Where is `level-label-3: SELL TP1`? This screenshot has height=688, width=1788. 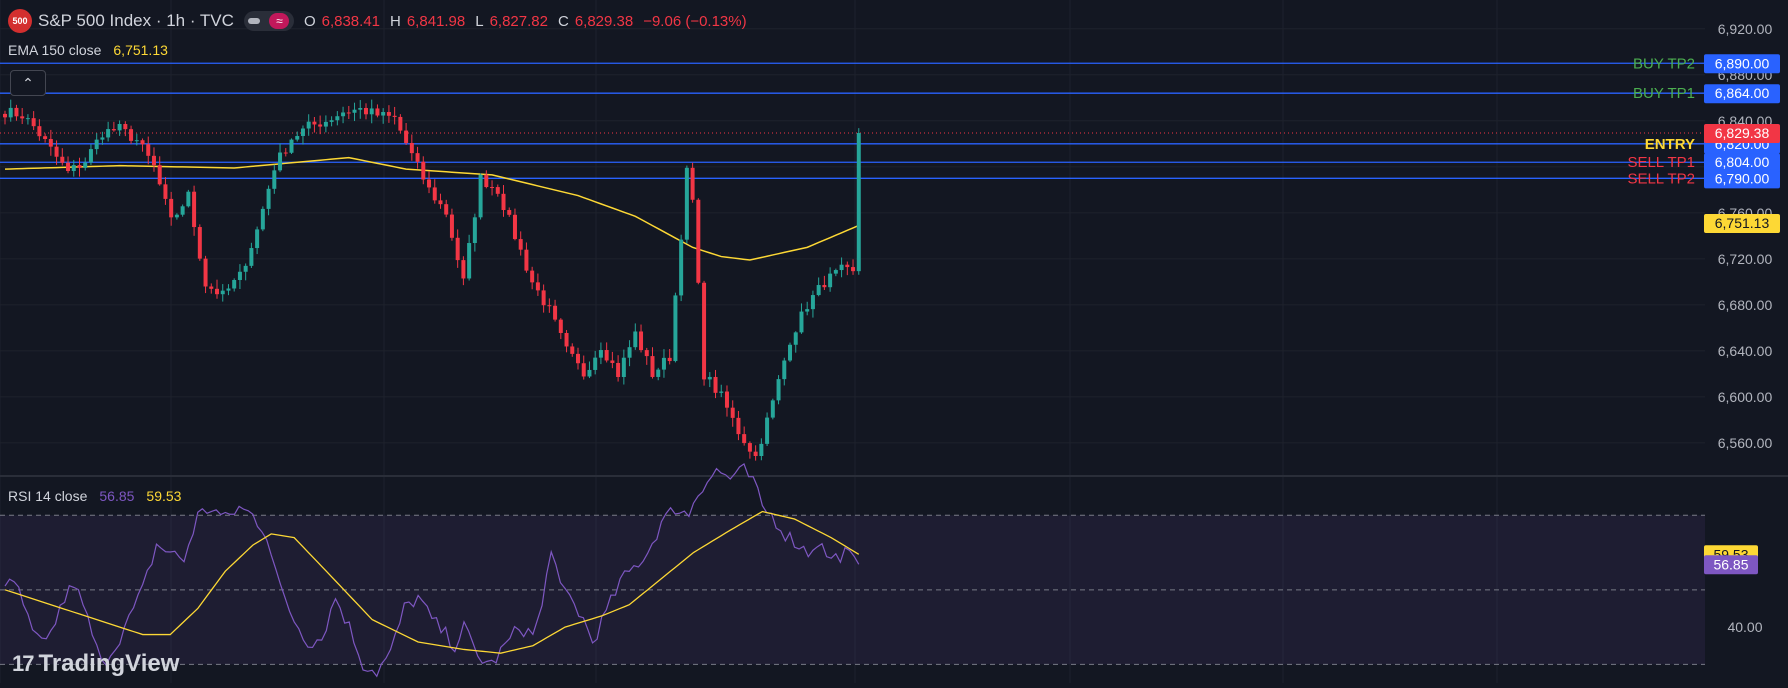
level-label-3: SELL TP1 is located at coordinates (1661, 162).